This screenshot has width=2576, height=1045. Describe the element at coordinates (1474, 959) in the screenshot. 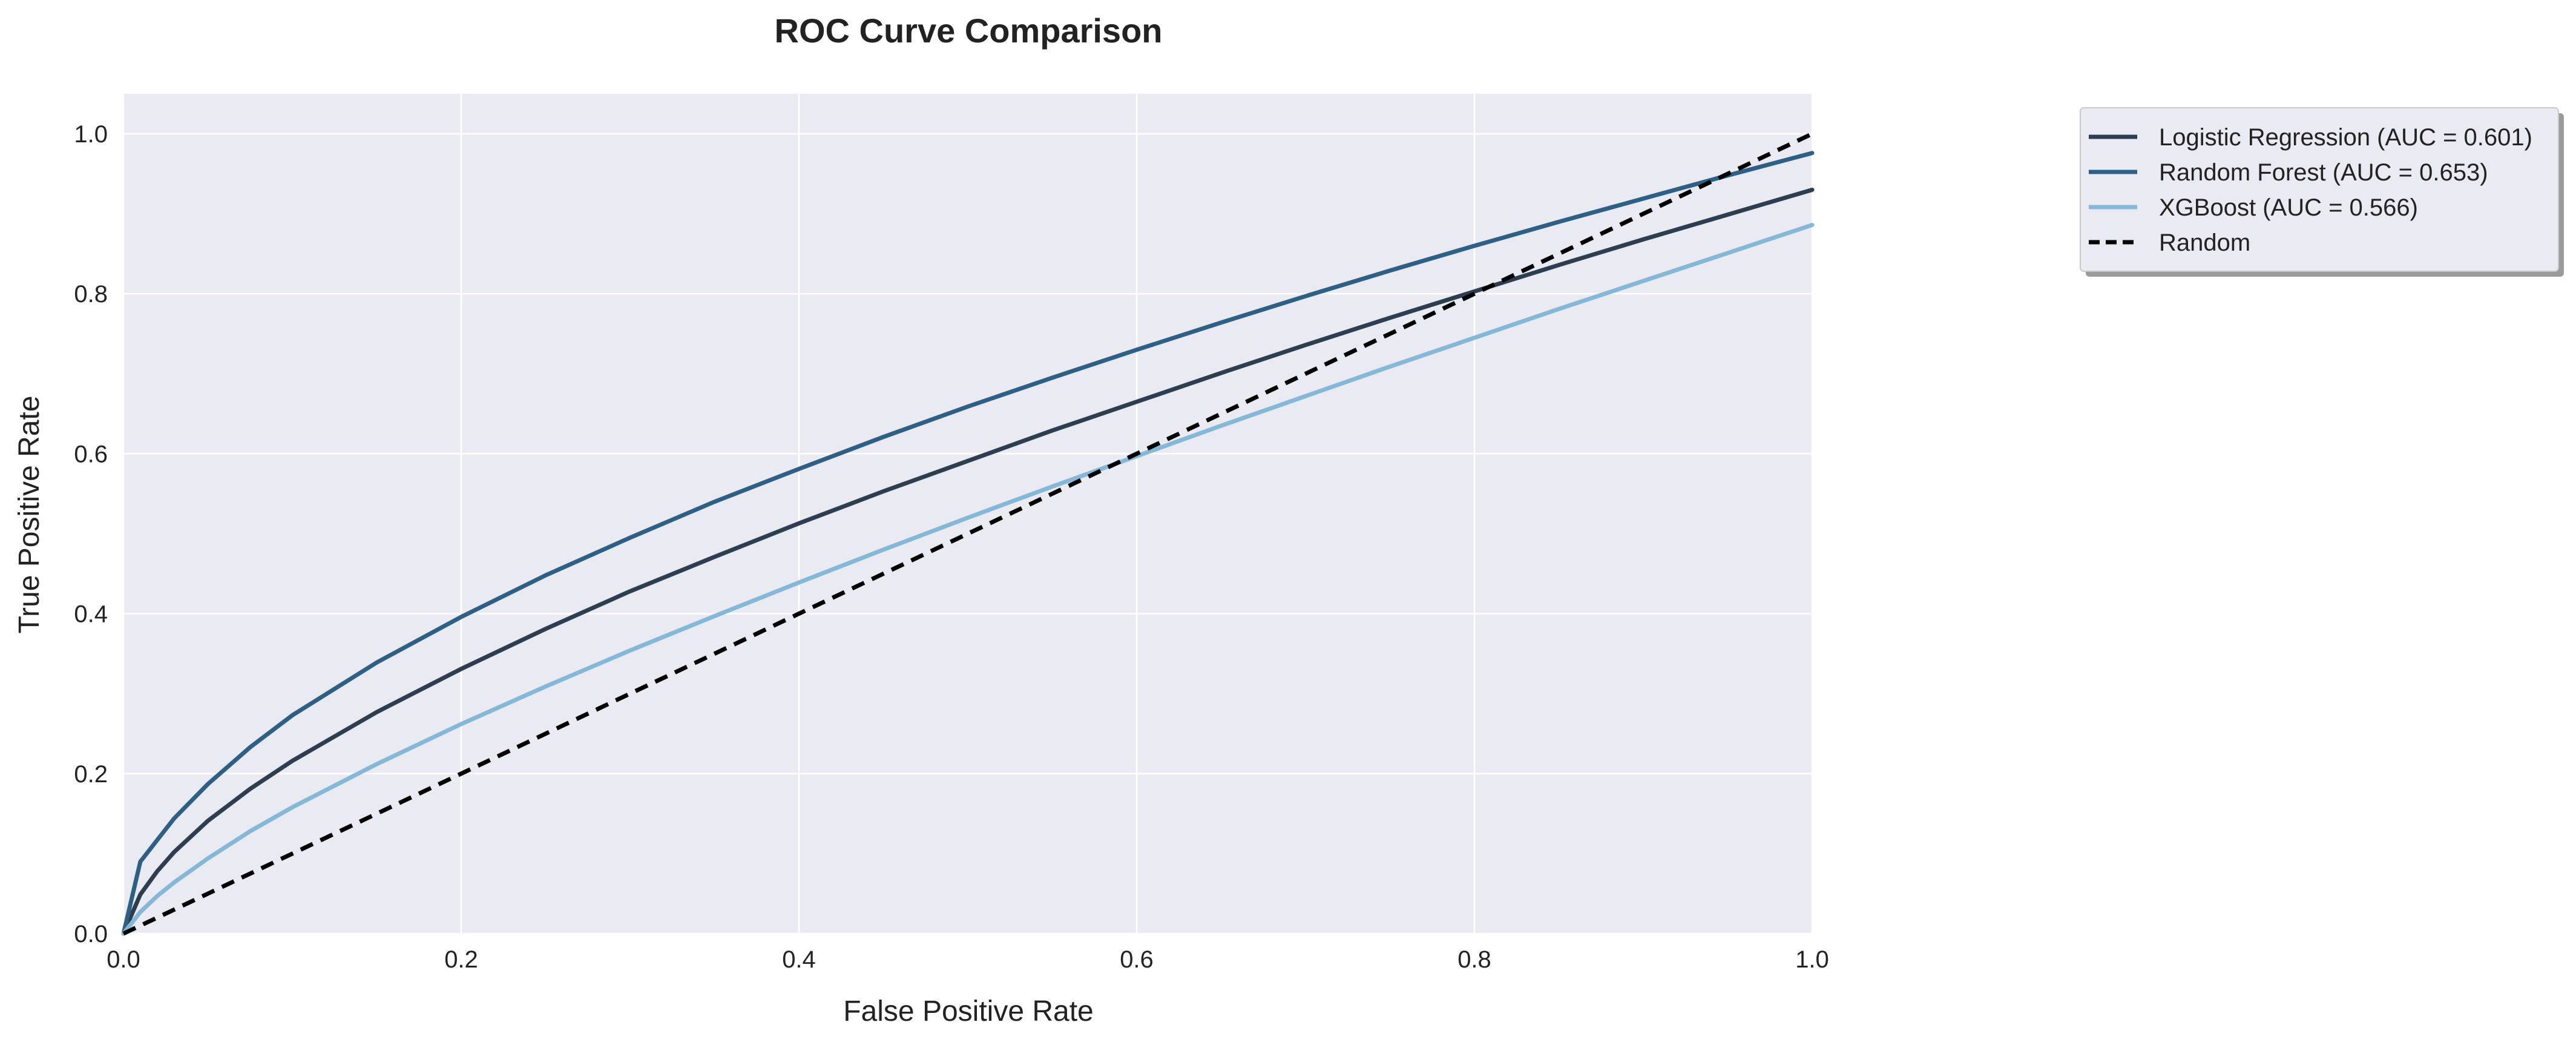

I see `x-tick-label: 0.8` at that location.